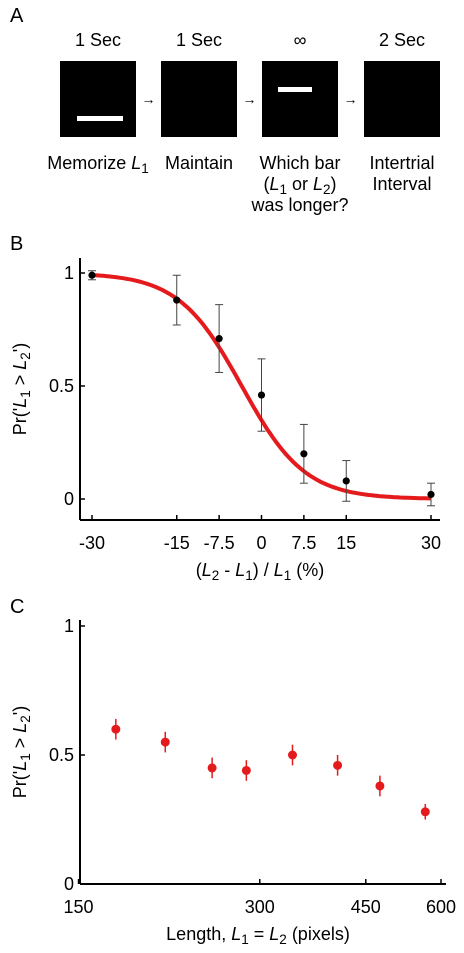 This screenshot has width=464, height=953. I want to click on x-tick-label: 300, so click(260, 907).